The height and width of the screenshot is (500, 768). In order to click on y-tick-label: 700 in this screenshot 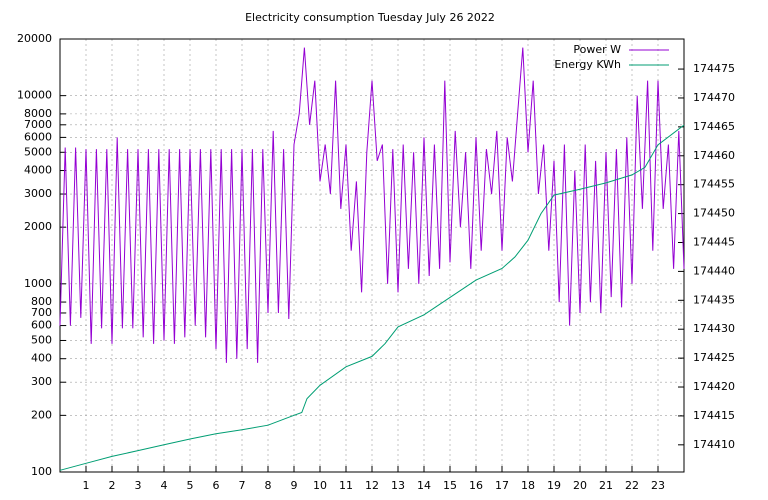, I will do `click(41, 312)`.